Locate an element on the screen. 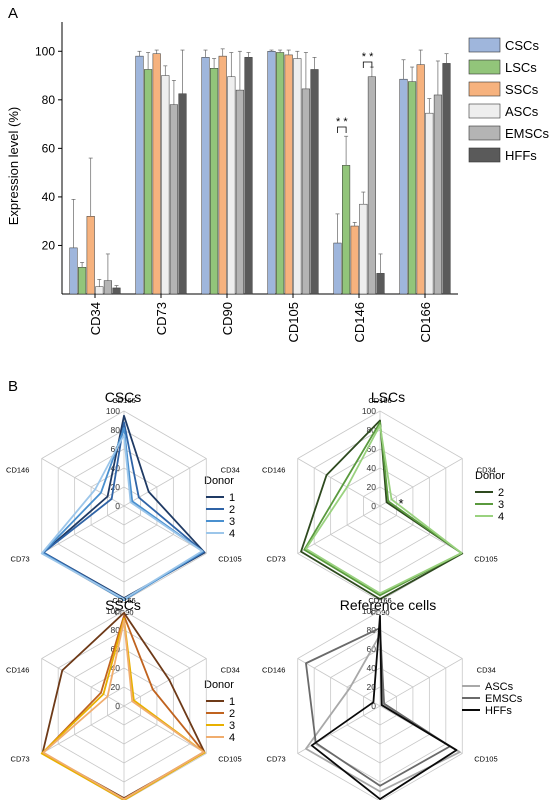 The height and width of the screenshot is (800, 549). x-tick-label: CD34 is located at coordinates (95, 318).